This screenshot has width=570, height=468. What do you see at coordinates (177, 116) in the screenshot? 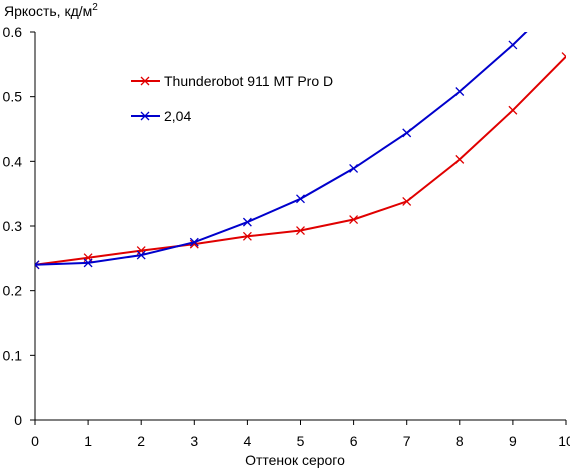
I see `legend-label-204: 2,04` at bounding box center [177, 116].